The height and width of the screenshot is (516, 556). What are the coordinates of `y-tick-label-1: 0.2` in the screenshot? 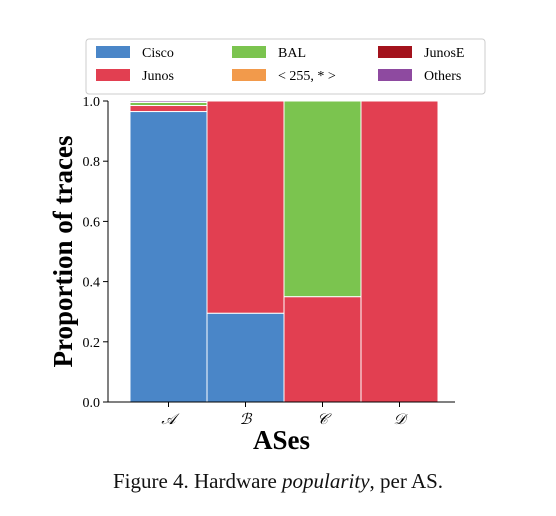 It's located at (92, 343).